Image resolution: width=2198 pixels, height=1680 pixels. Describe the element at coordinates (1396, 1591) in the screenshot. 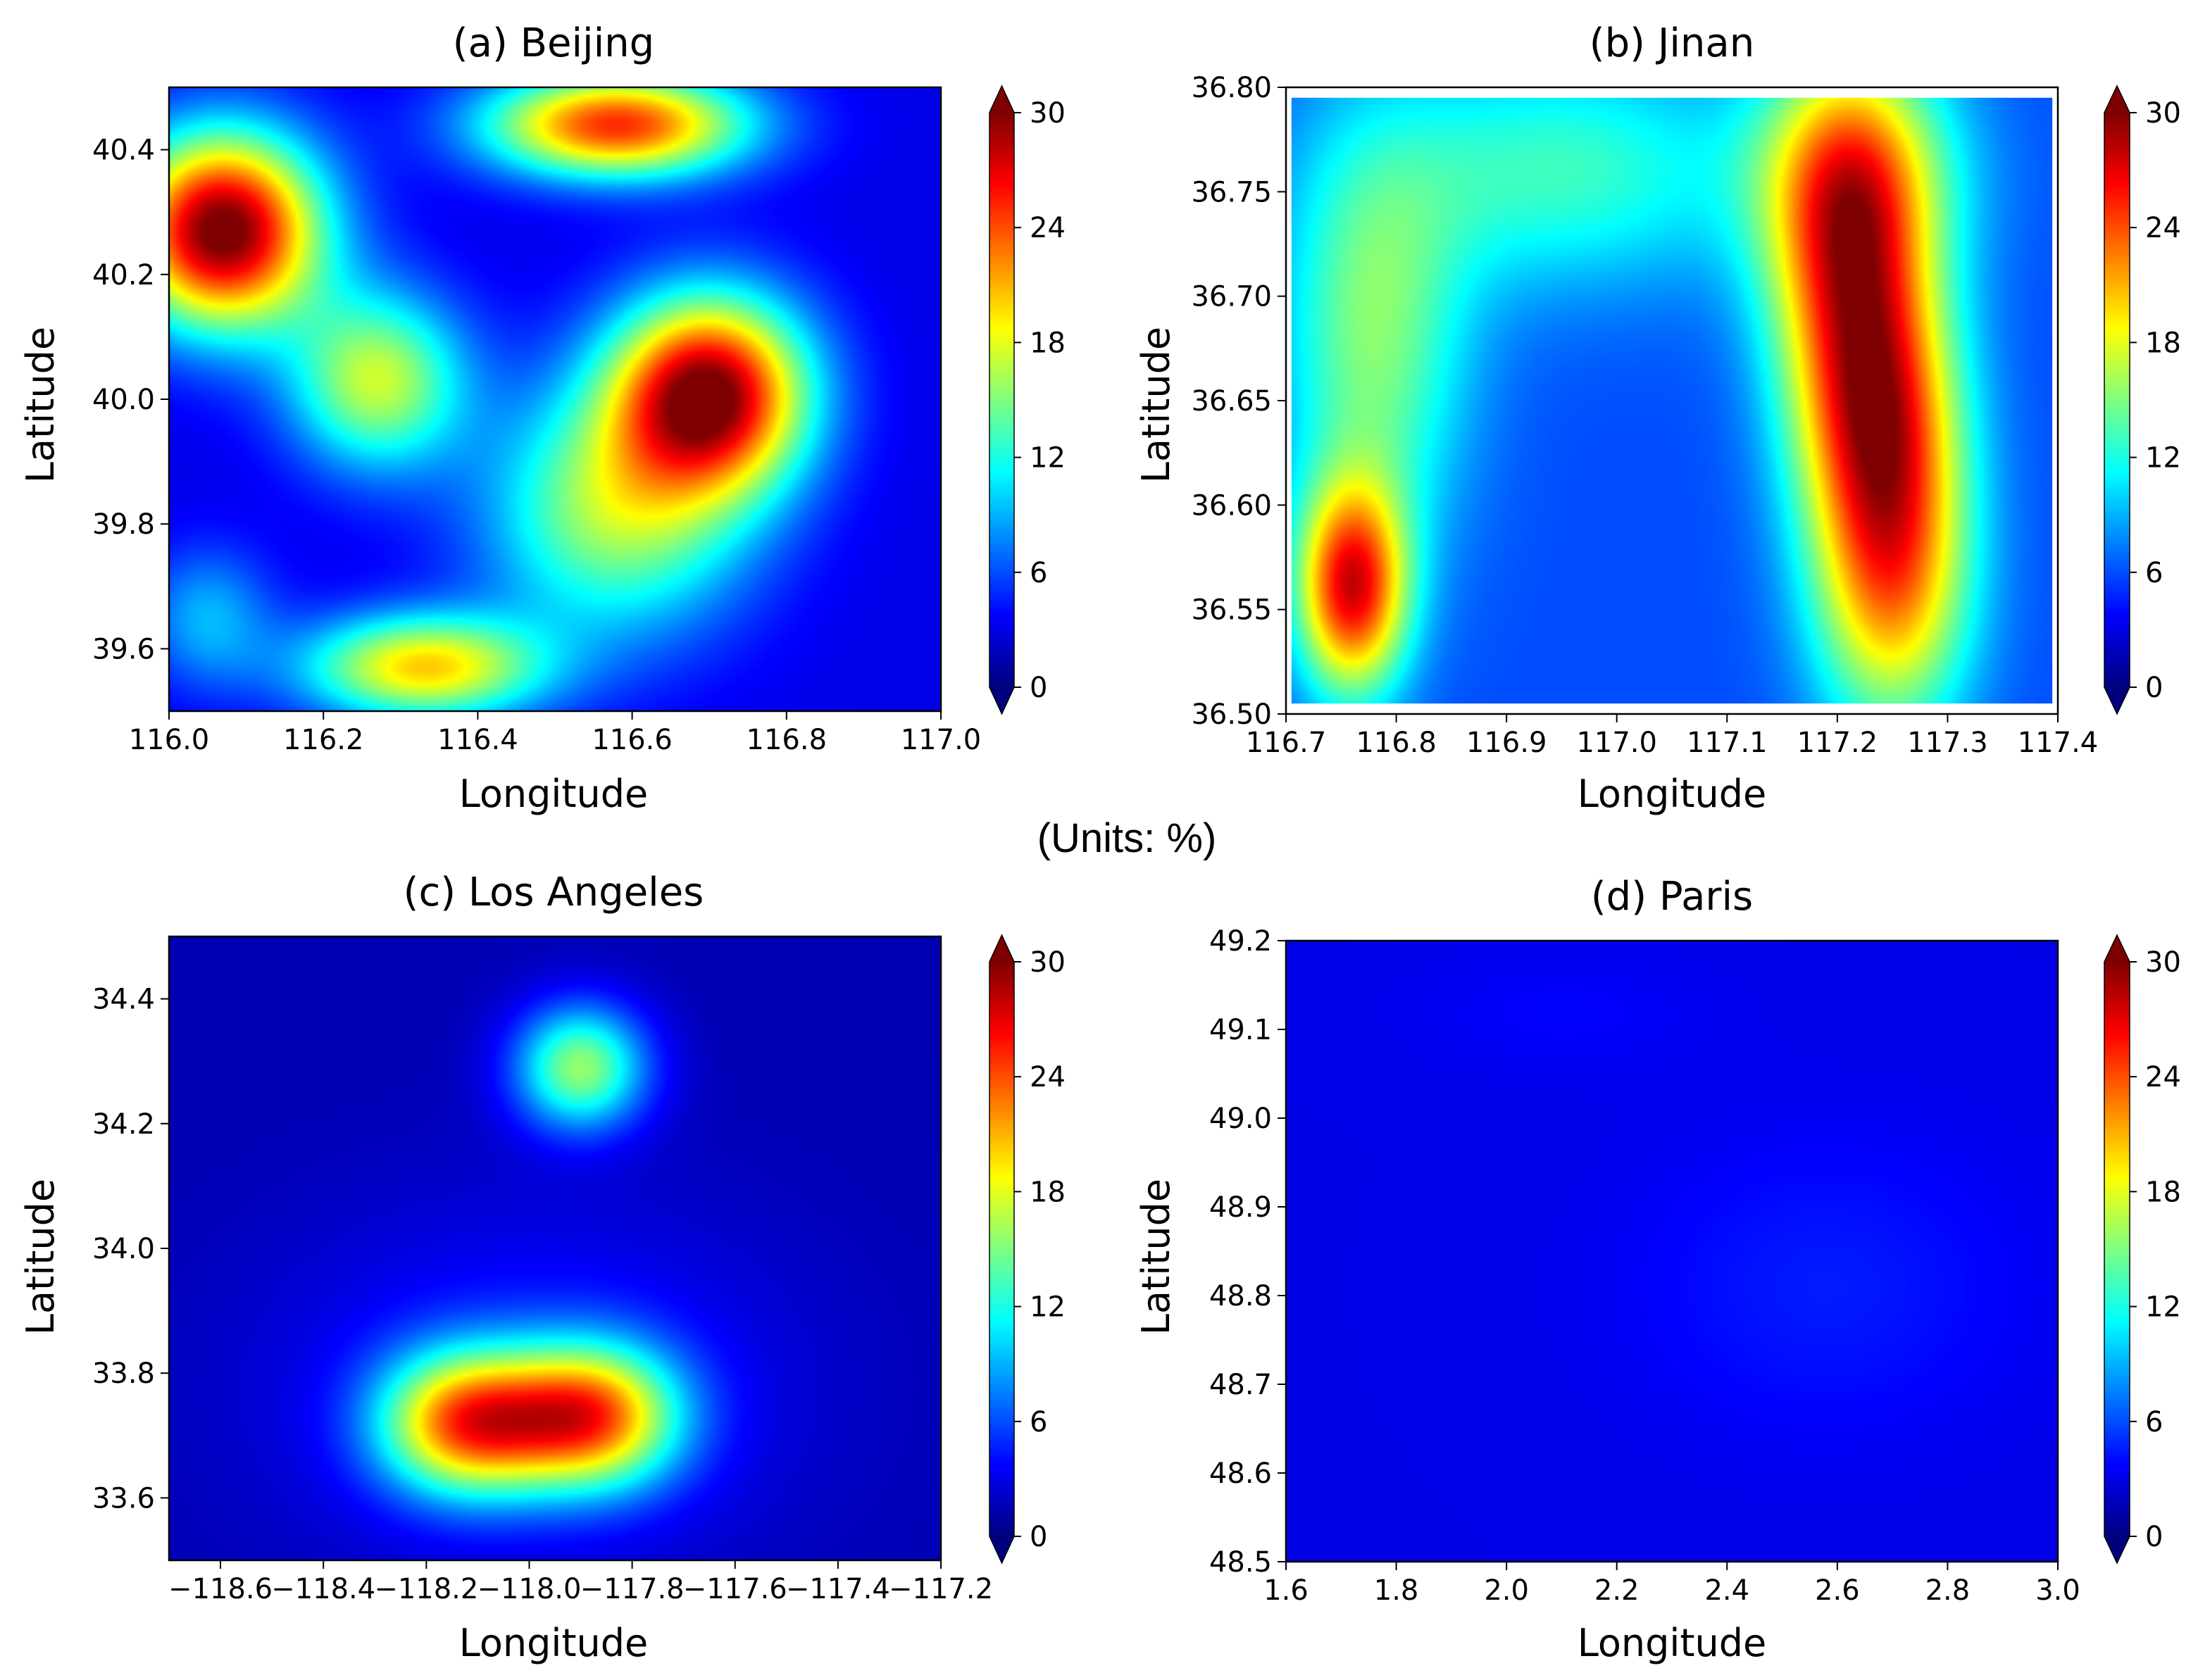

I see `x-tick-label: 1.8` at that location.